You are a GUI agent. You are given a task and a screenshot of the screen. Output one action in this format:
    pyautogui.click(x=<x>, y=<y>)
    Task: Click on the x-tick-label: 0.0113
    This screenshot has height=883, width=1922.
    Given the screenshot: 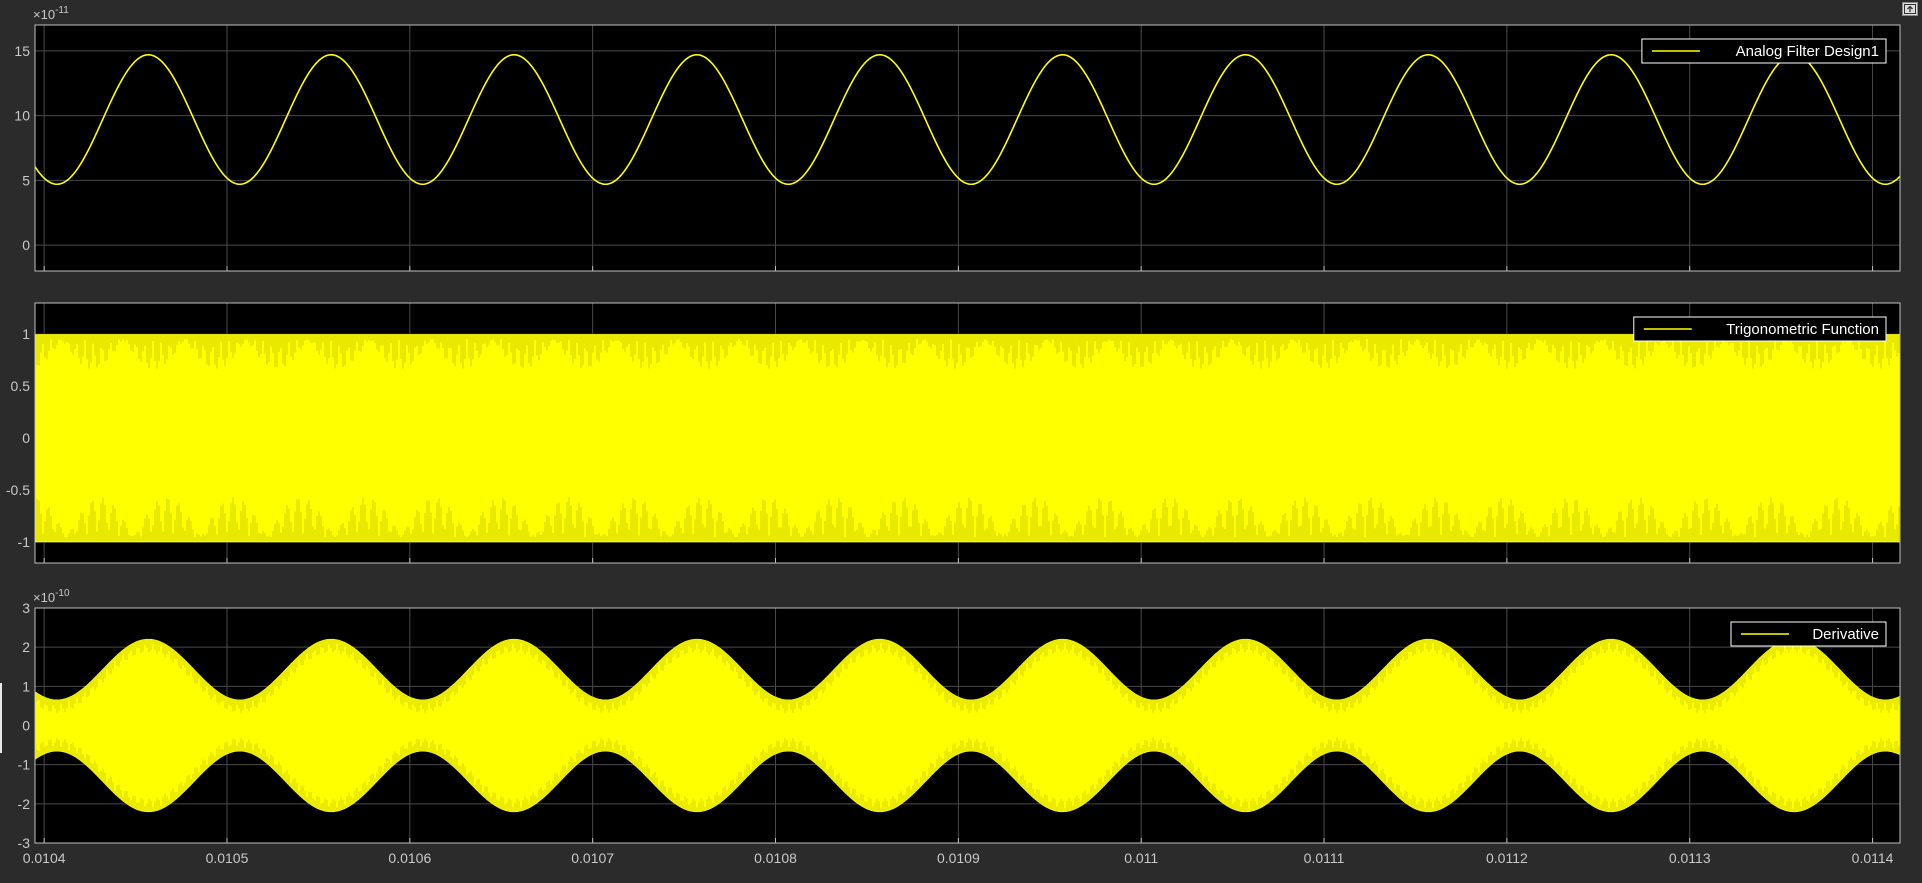 What is the action you would take?
    pyautogui.click(x=1690, y=858)
    